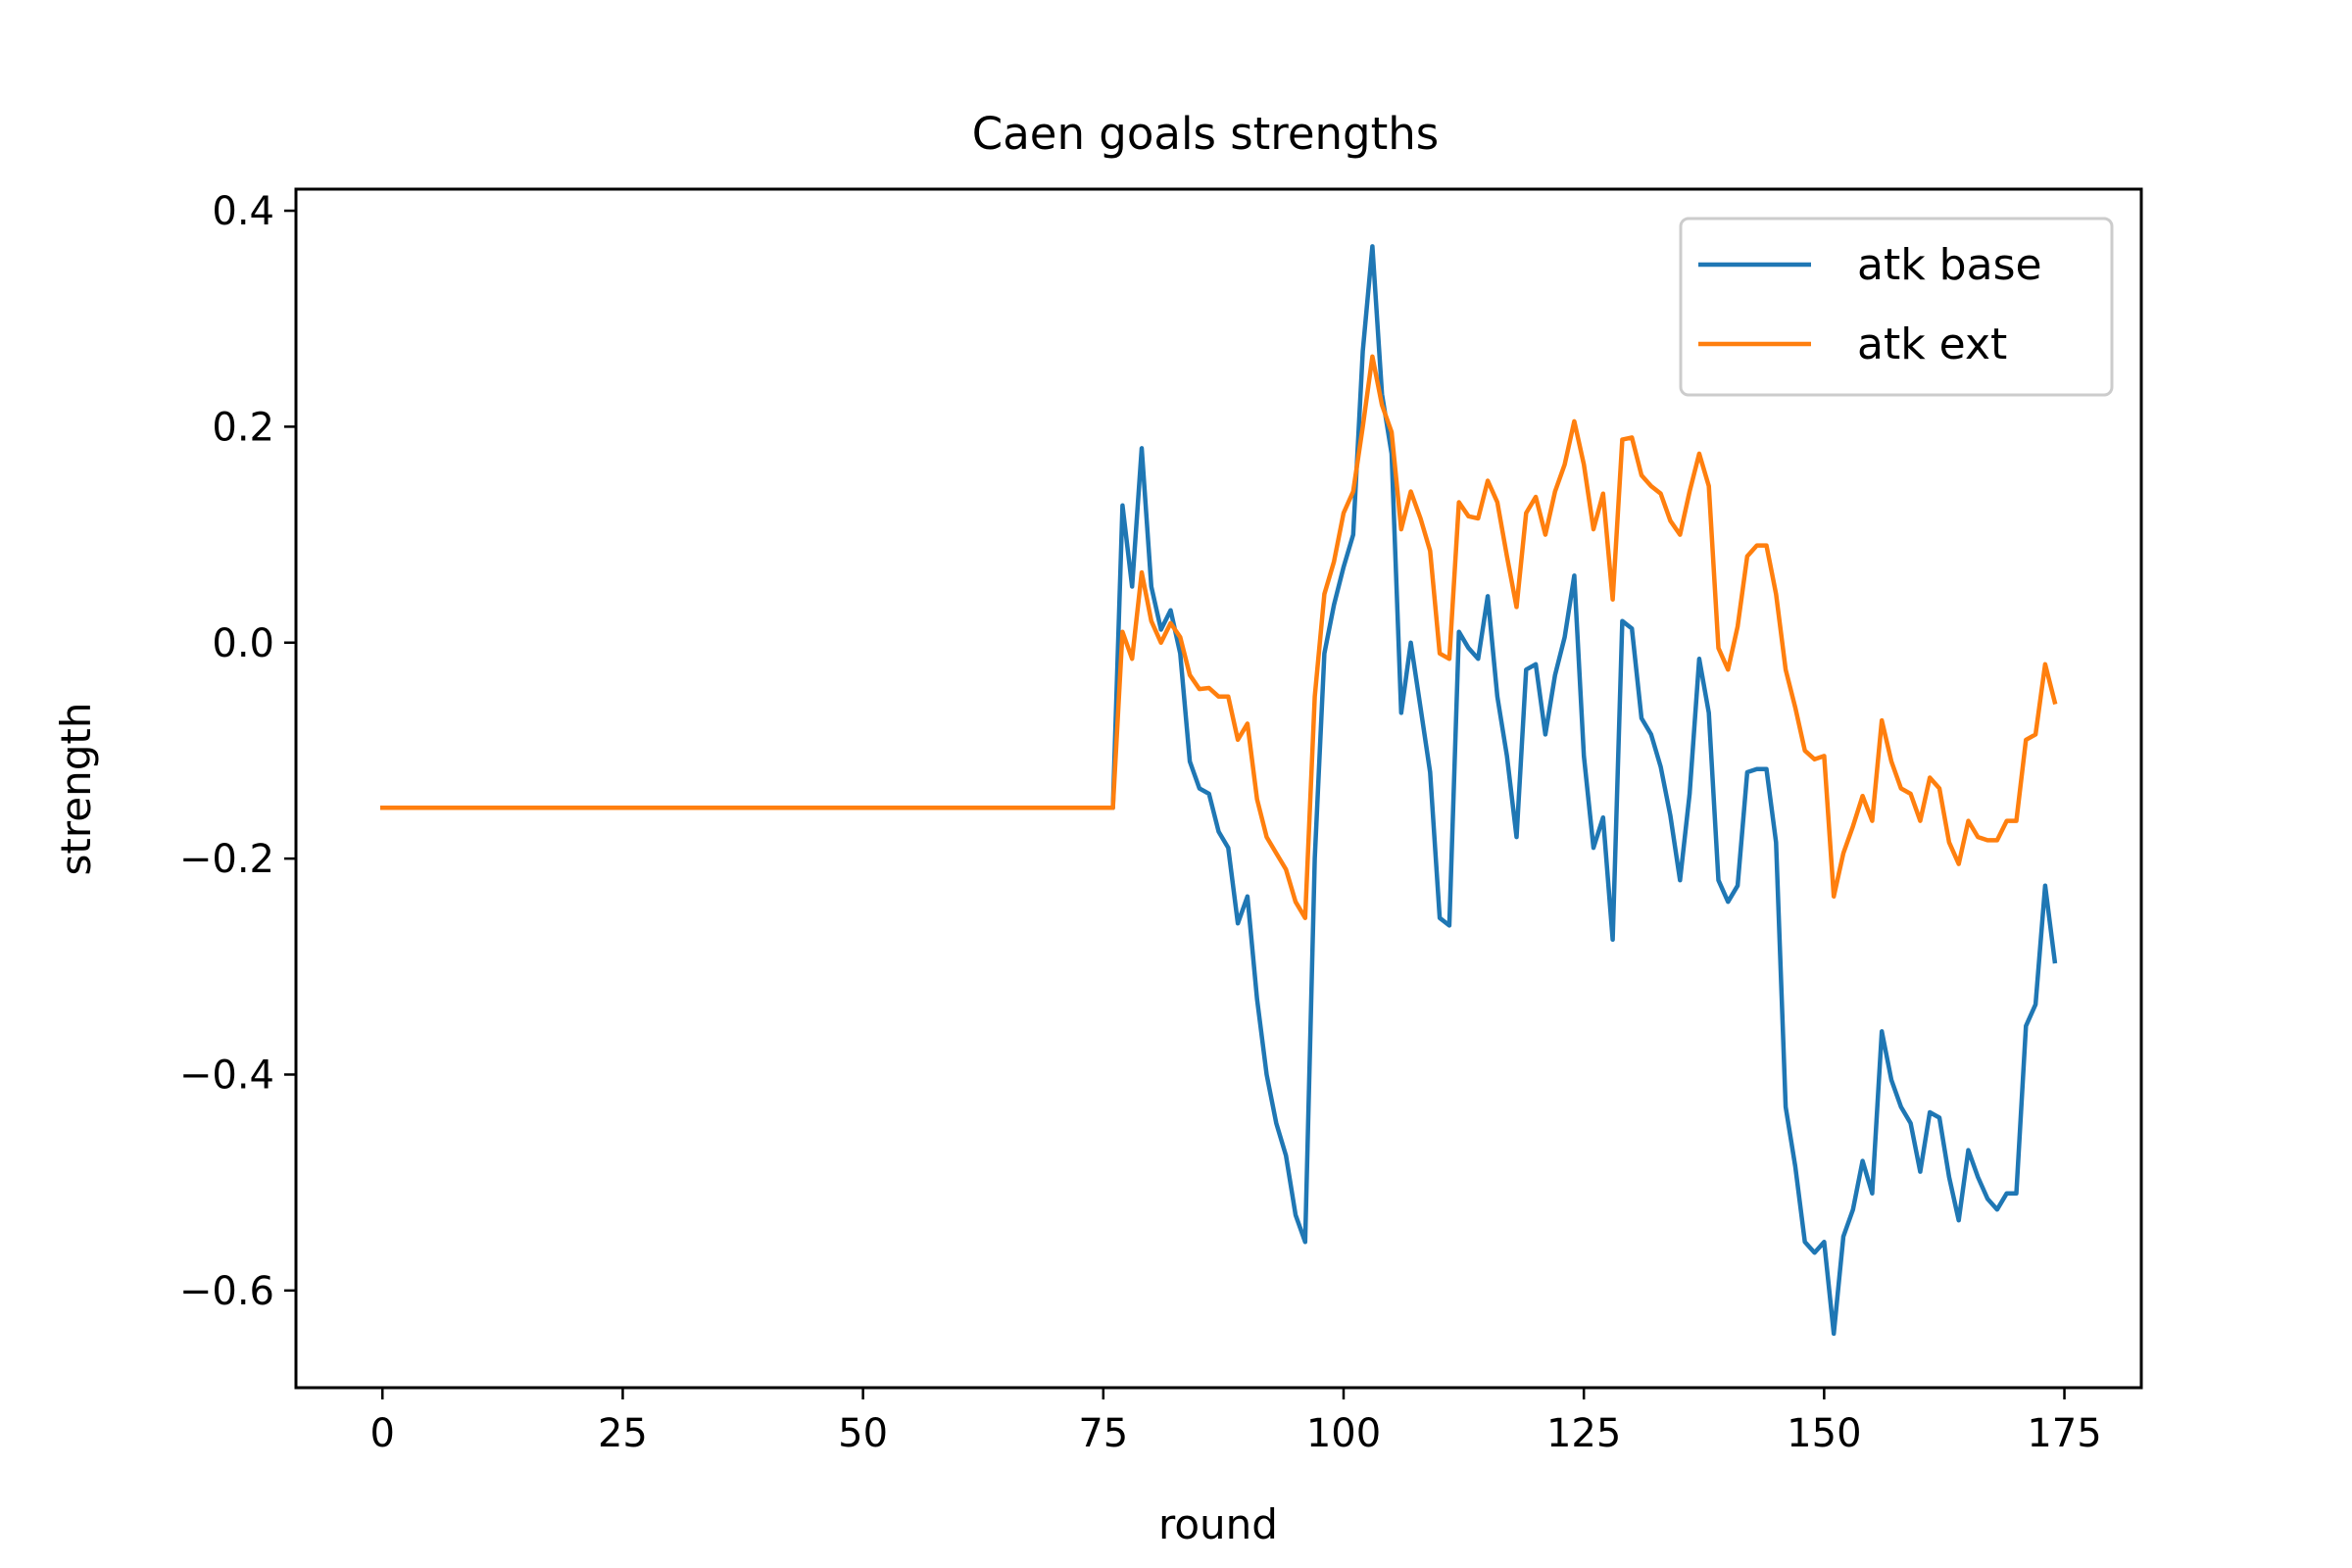 The image size is (2352, 1568). Describe the element at coordinates (243, 211) in the screenshot. I see `y-tick-label: 0.4` at that location.